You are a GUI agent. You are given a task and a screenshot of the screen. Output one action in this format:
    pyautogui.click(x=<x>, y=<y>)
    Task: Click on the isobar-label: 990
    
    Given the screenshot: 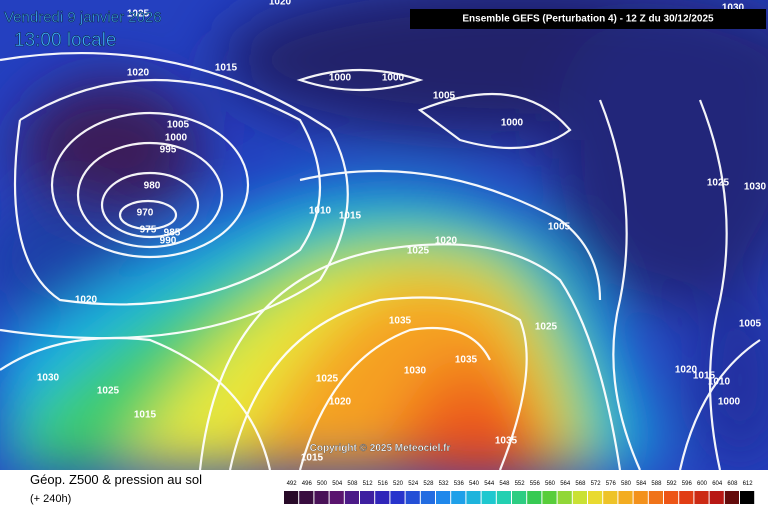 What is the action you would take?
    pyautogui.click(x=168, y=241)
    